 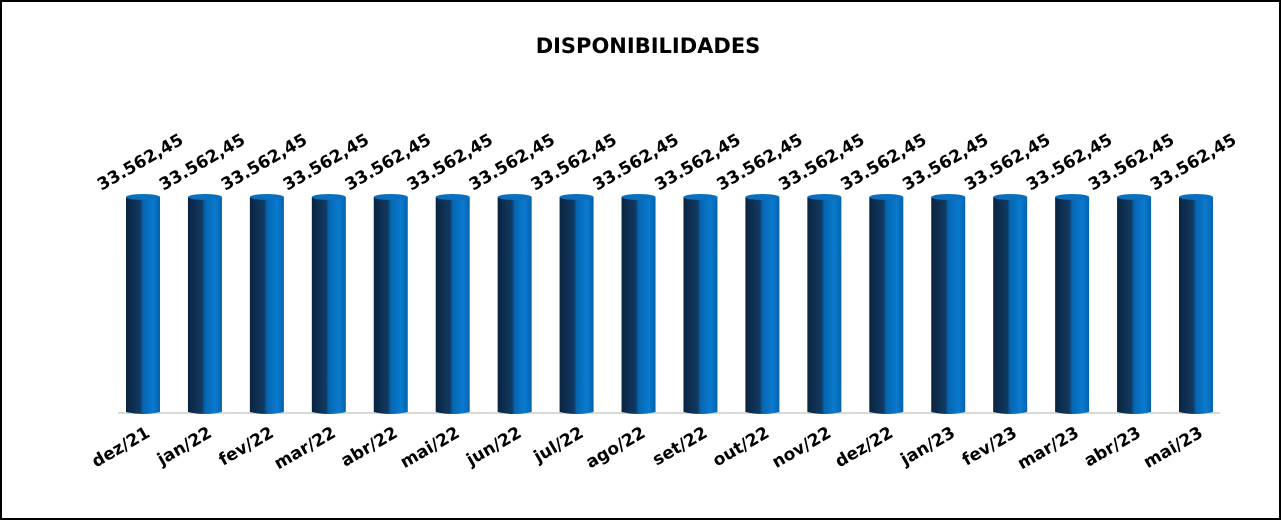 I want to click on chart-title: DISPONIBILIDADES, so click(x=648, y=46).